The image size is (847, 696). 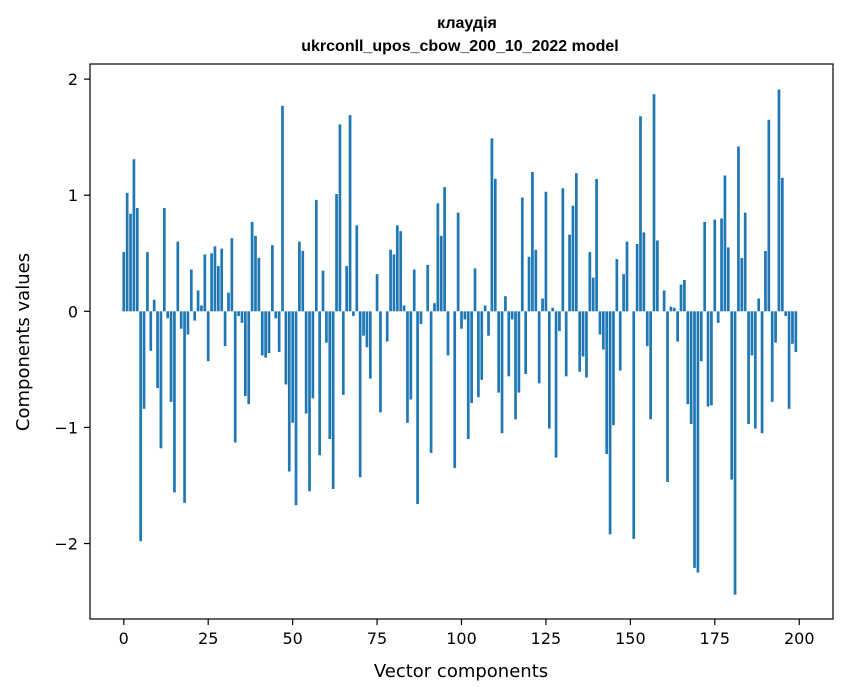 What do you see at coordinates (459, 46) in the screenshot?
I see `chart-subtitle: ukrconll_upos_cbow_200_10_2022 model` at bounding box center [459, 46].